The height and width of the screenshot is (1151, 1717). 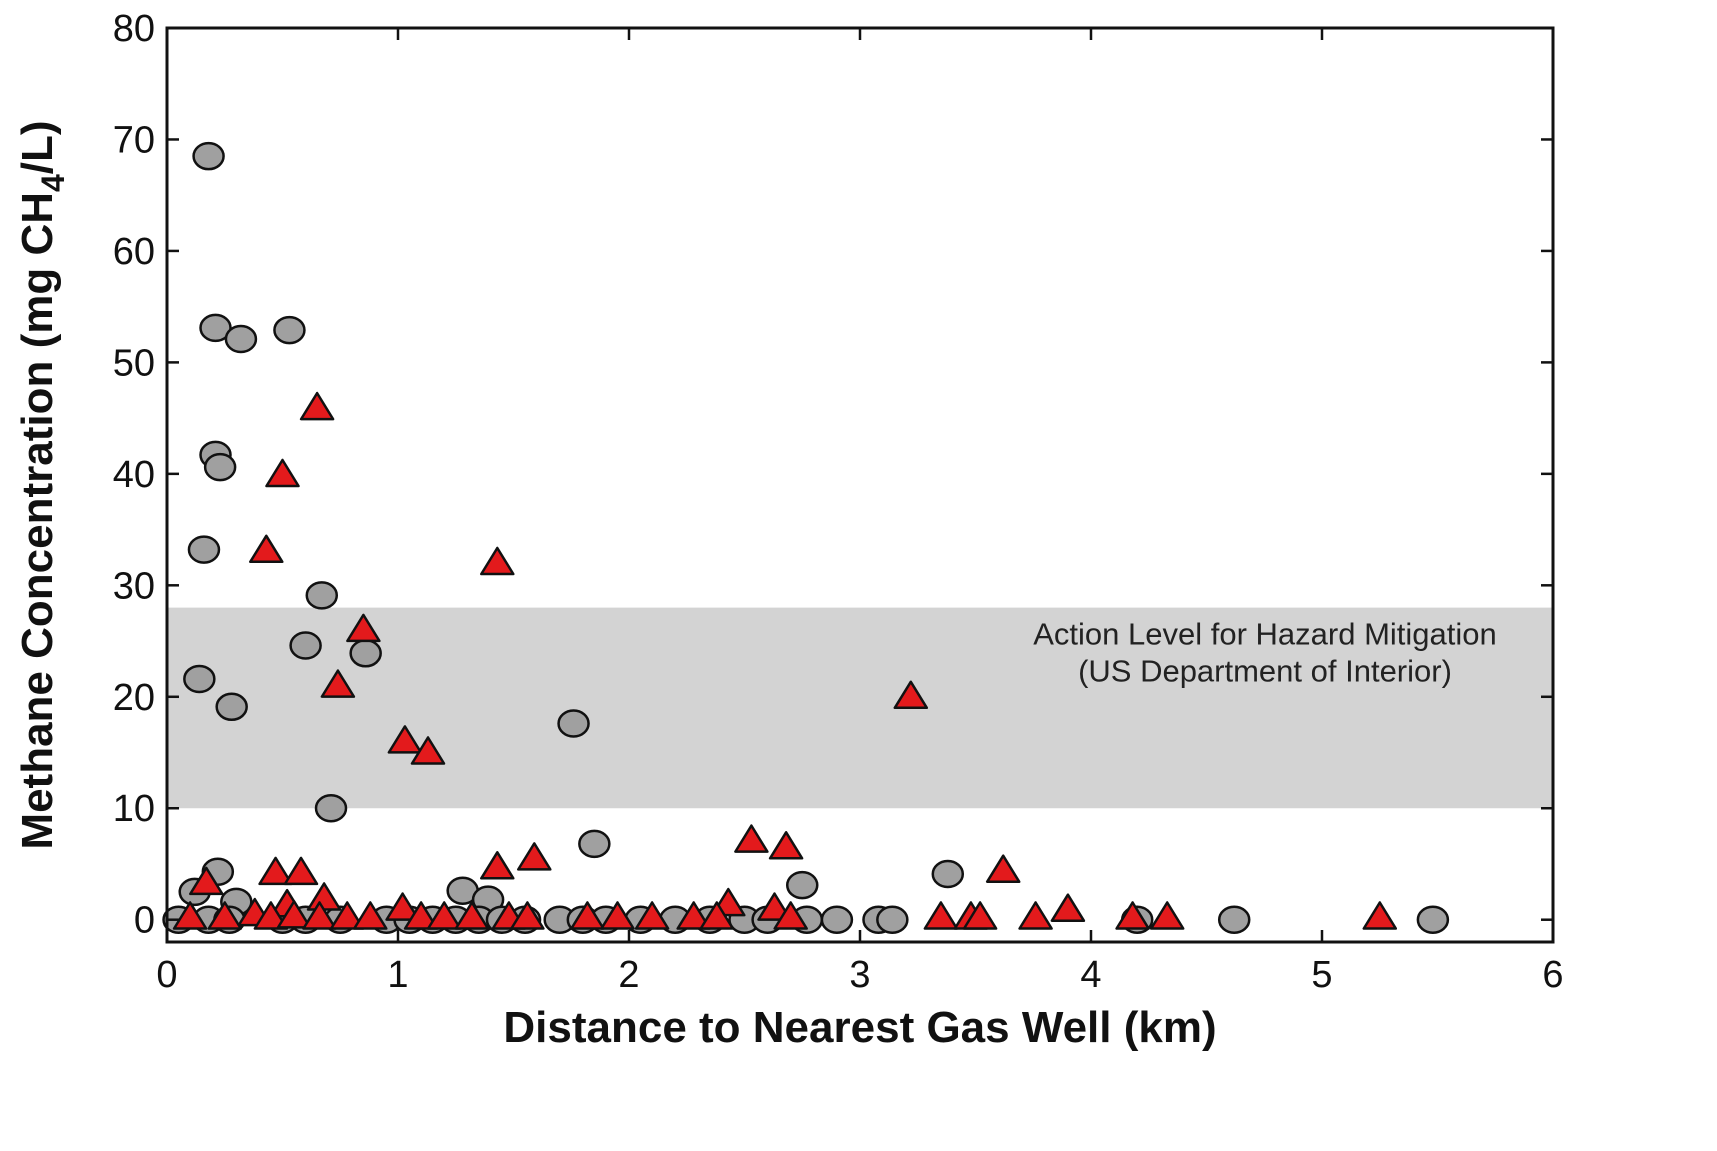 I want to click on x-tick-label: 4, so click(x=1090, y=975).